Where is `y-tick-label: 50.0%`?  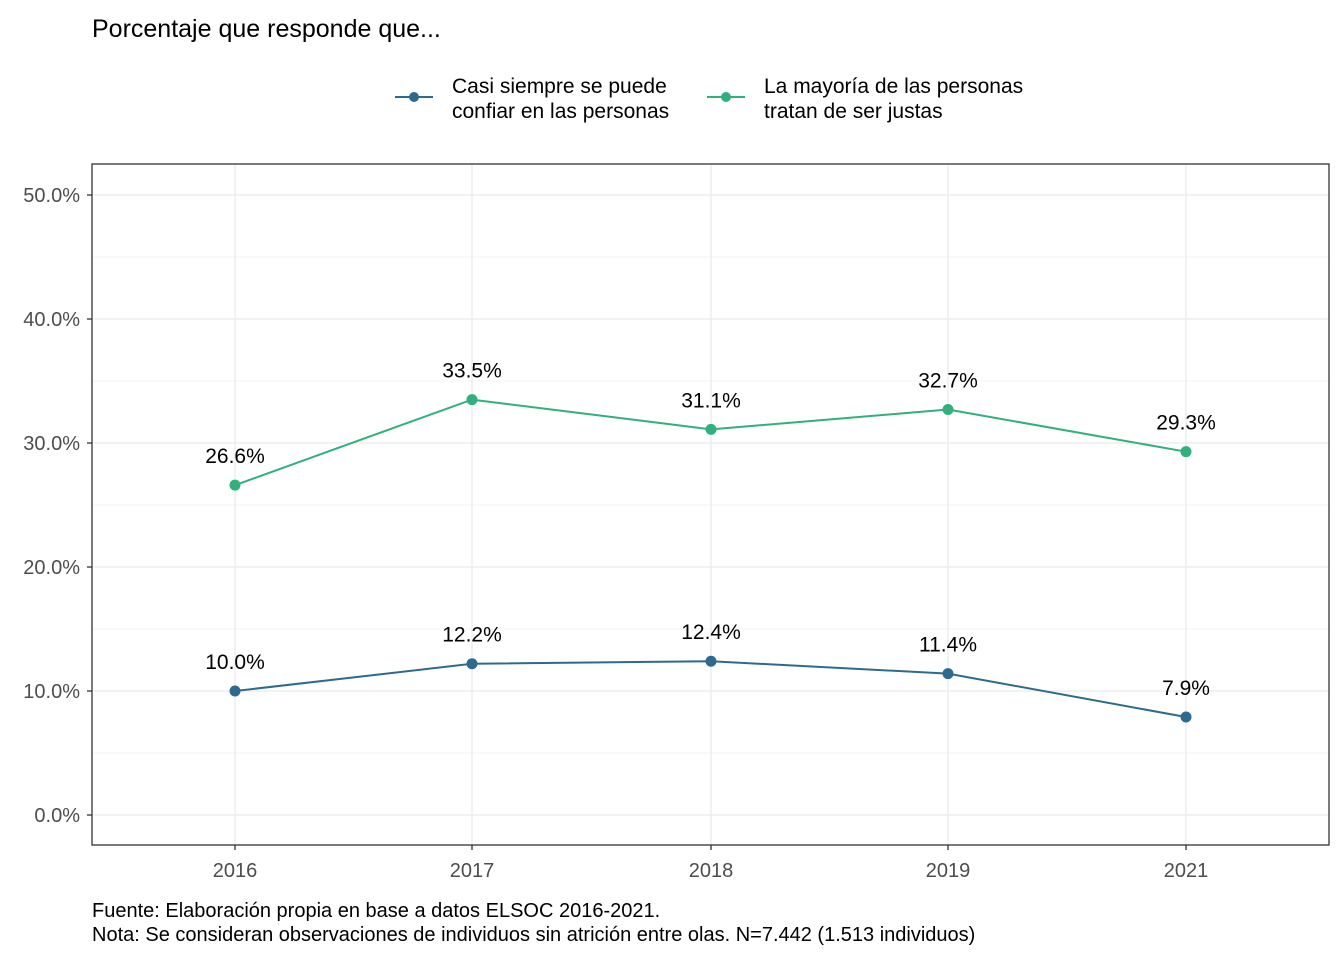
y-tick-label: 50.0% is located at coordinates (51, 196).